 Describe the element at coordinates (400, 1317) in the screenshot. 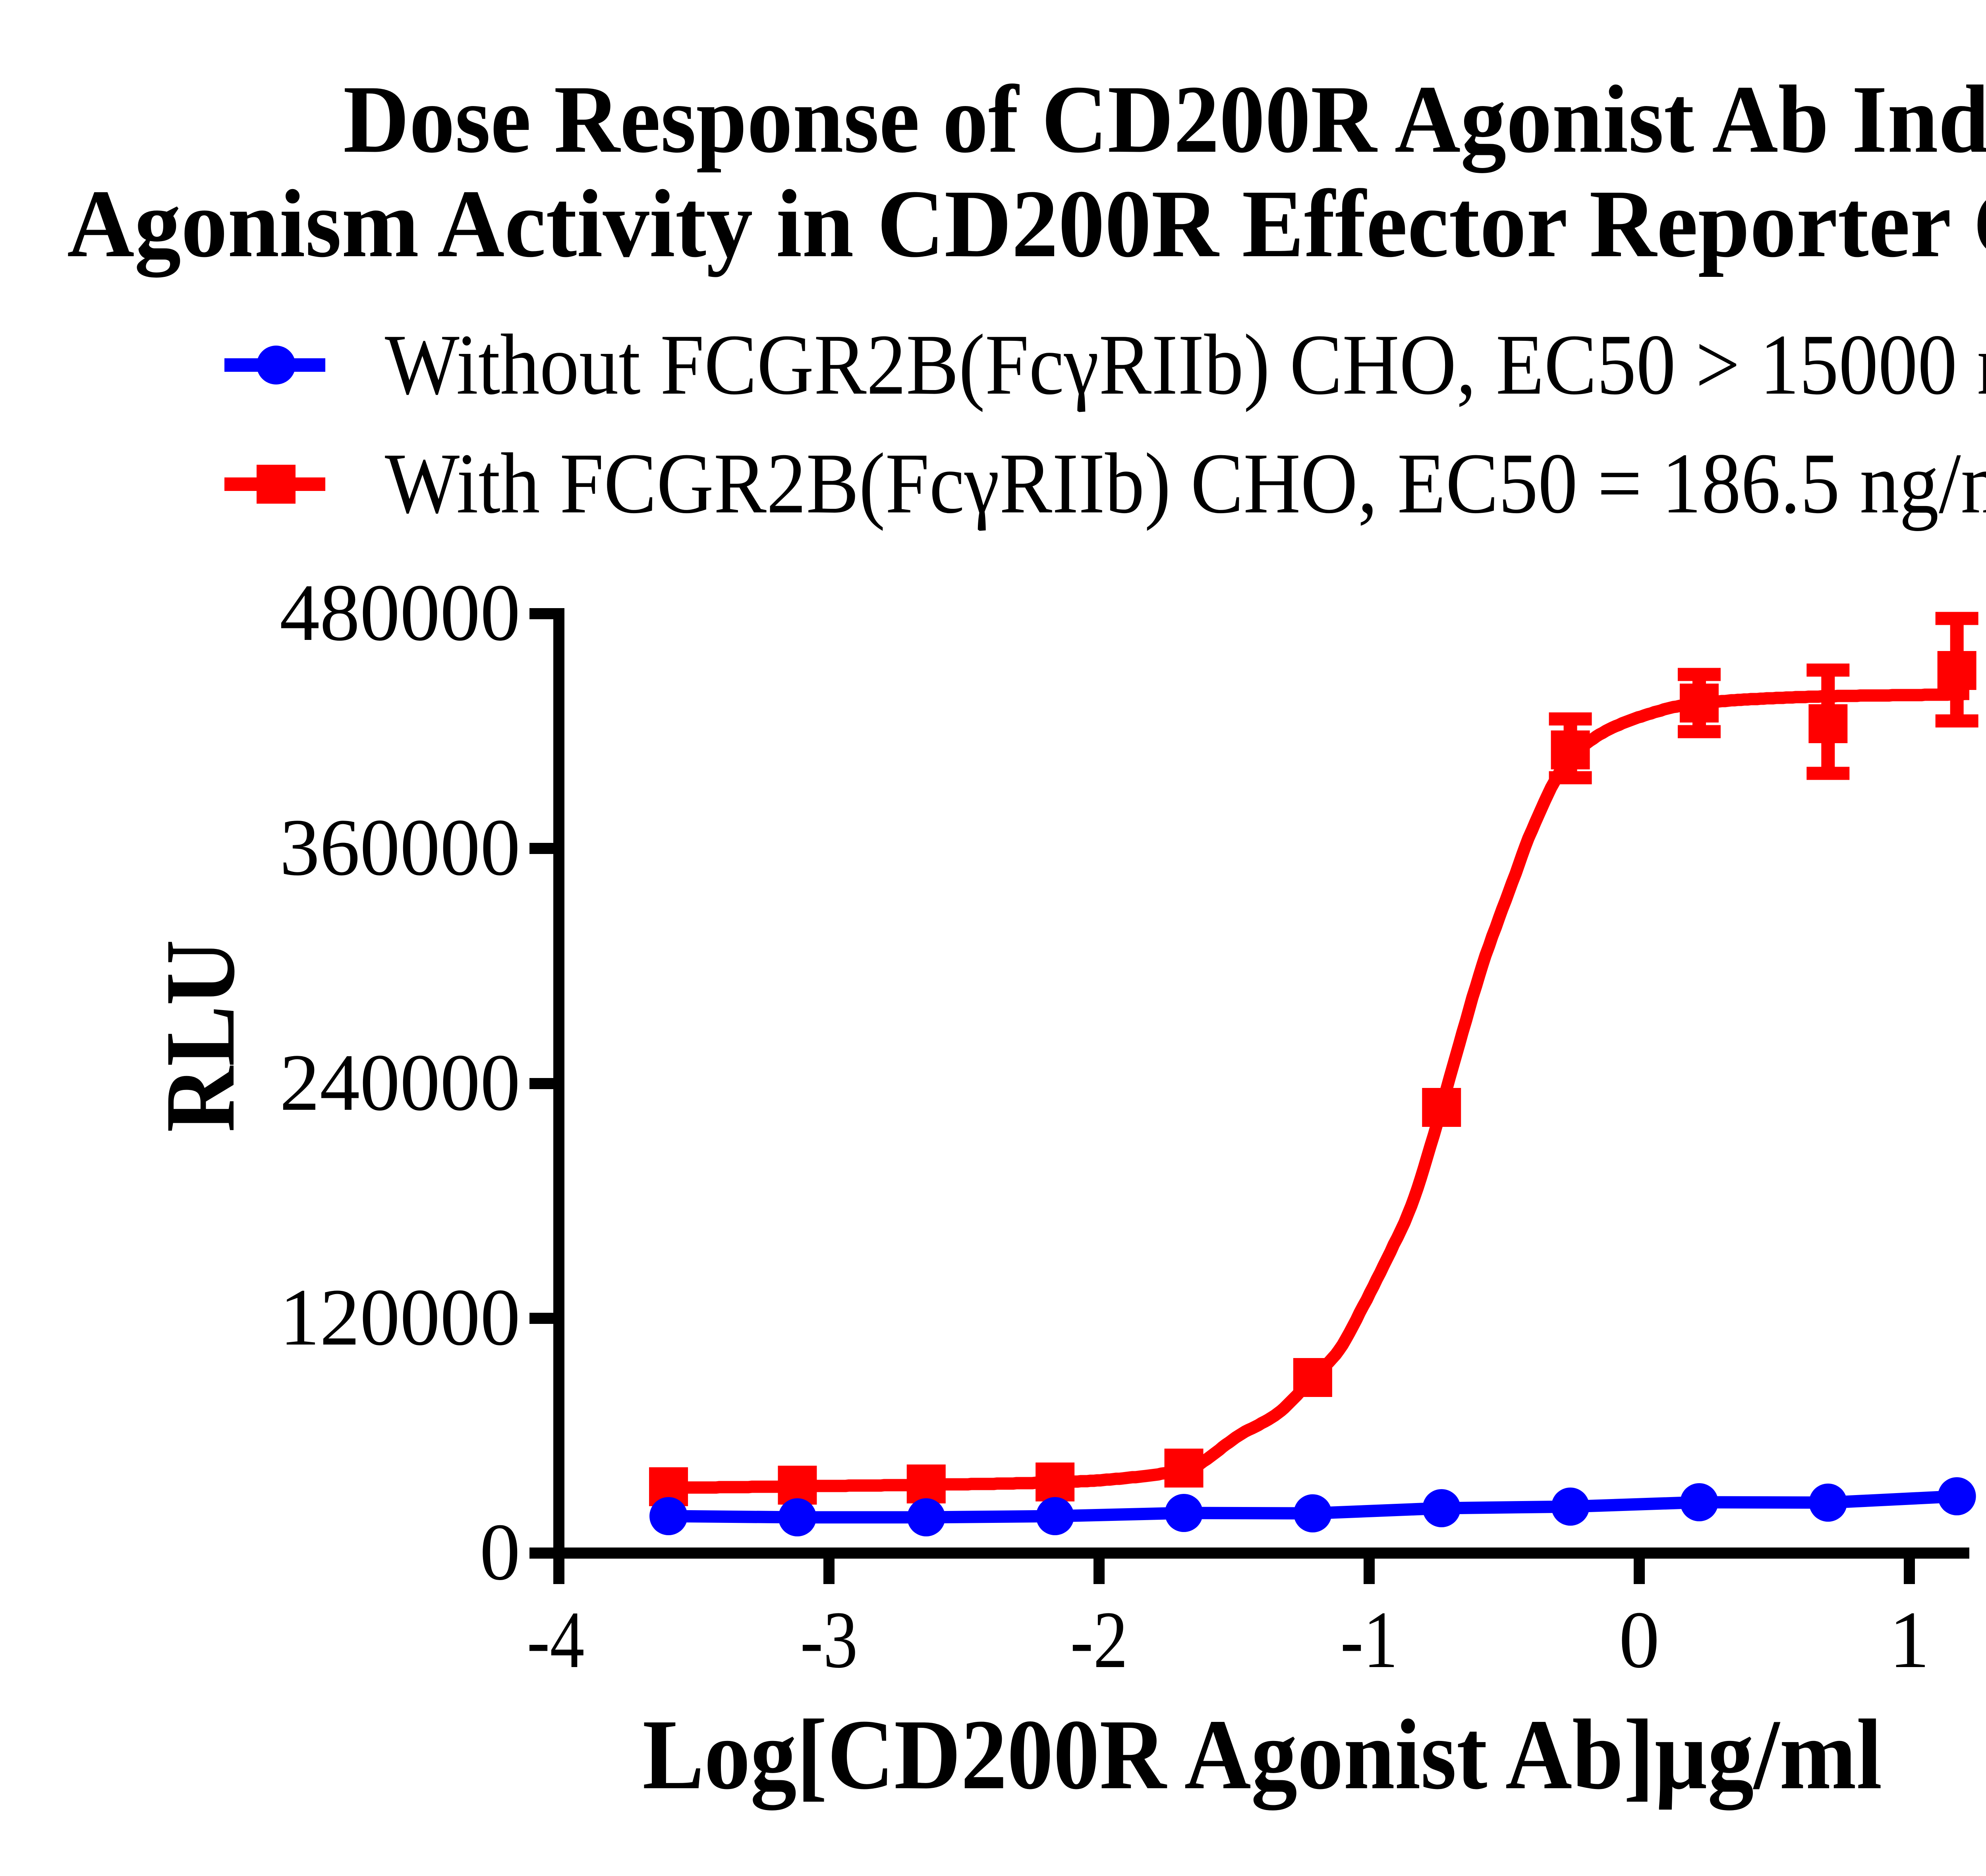

I see `svg-text: 120000` at that location.